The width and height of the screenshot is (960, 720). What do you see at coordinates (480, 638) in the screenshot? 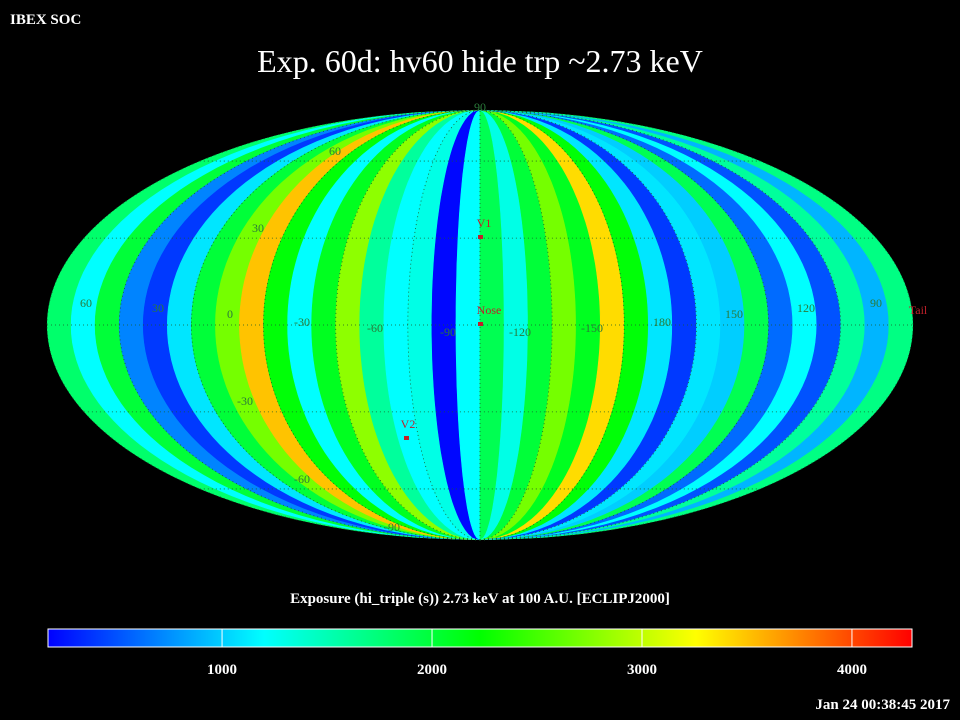
I see `colorbar` at bounding box center [480, 638].